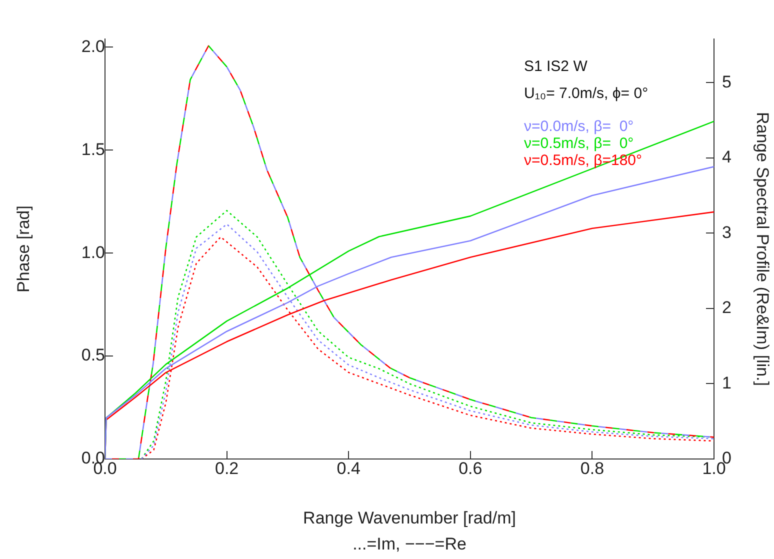  What do you see at coordinates (586, 93) in the screenshot?
I see `annotation: U₁₀= 7.0m/s, ϕ= 0°` at bounding box center [586, 93].